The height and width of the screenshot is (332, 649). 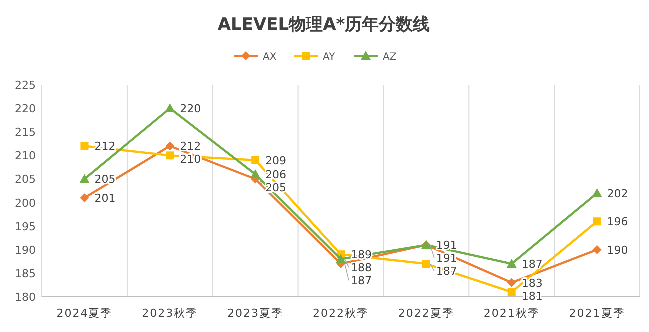 I want to click on x-tick-label: 2022夏季, so click(x=426, y=313).